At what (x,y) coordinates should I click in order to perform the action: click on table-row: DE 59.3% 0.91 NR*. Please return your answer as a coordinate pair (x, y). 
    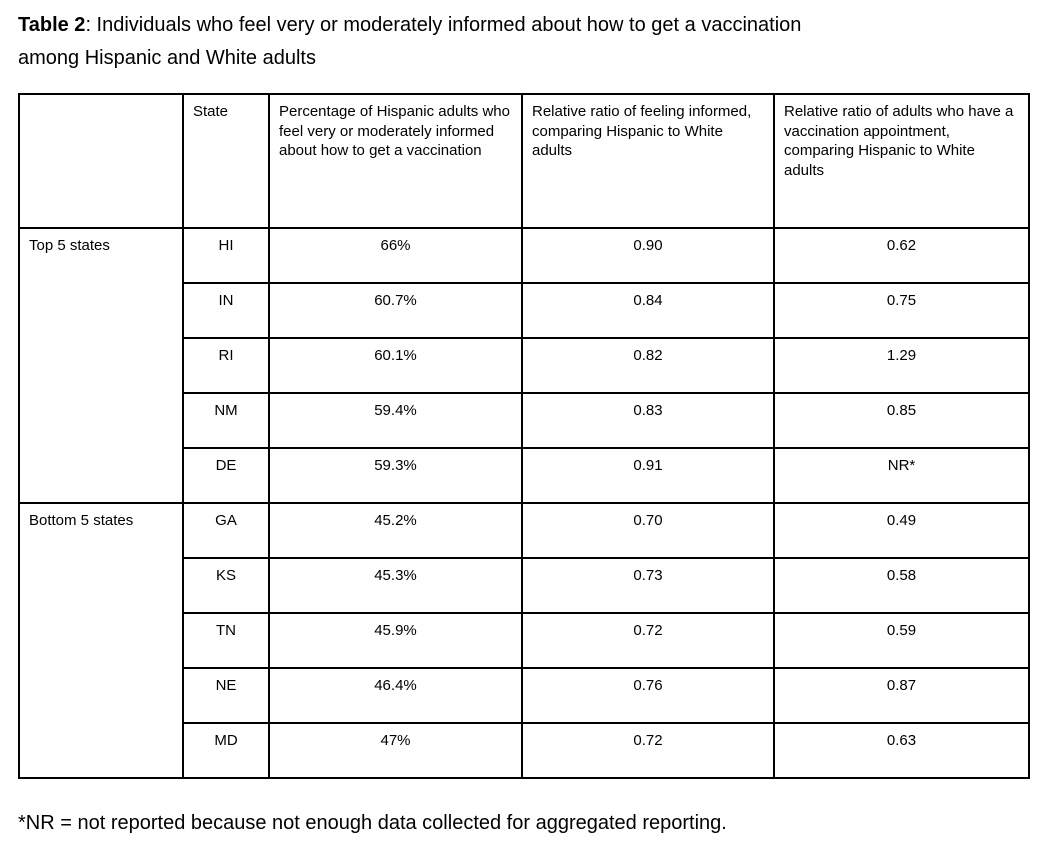
    Looking at the image, I should click on (524, 475).